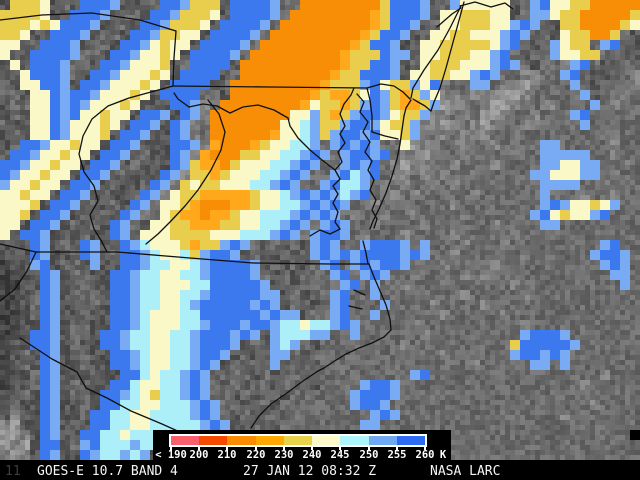 Image resolution: width=640 pixels, height=480 pixels. I want to click on legend-tick-label: < 190, so click(171, 455).